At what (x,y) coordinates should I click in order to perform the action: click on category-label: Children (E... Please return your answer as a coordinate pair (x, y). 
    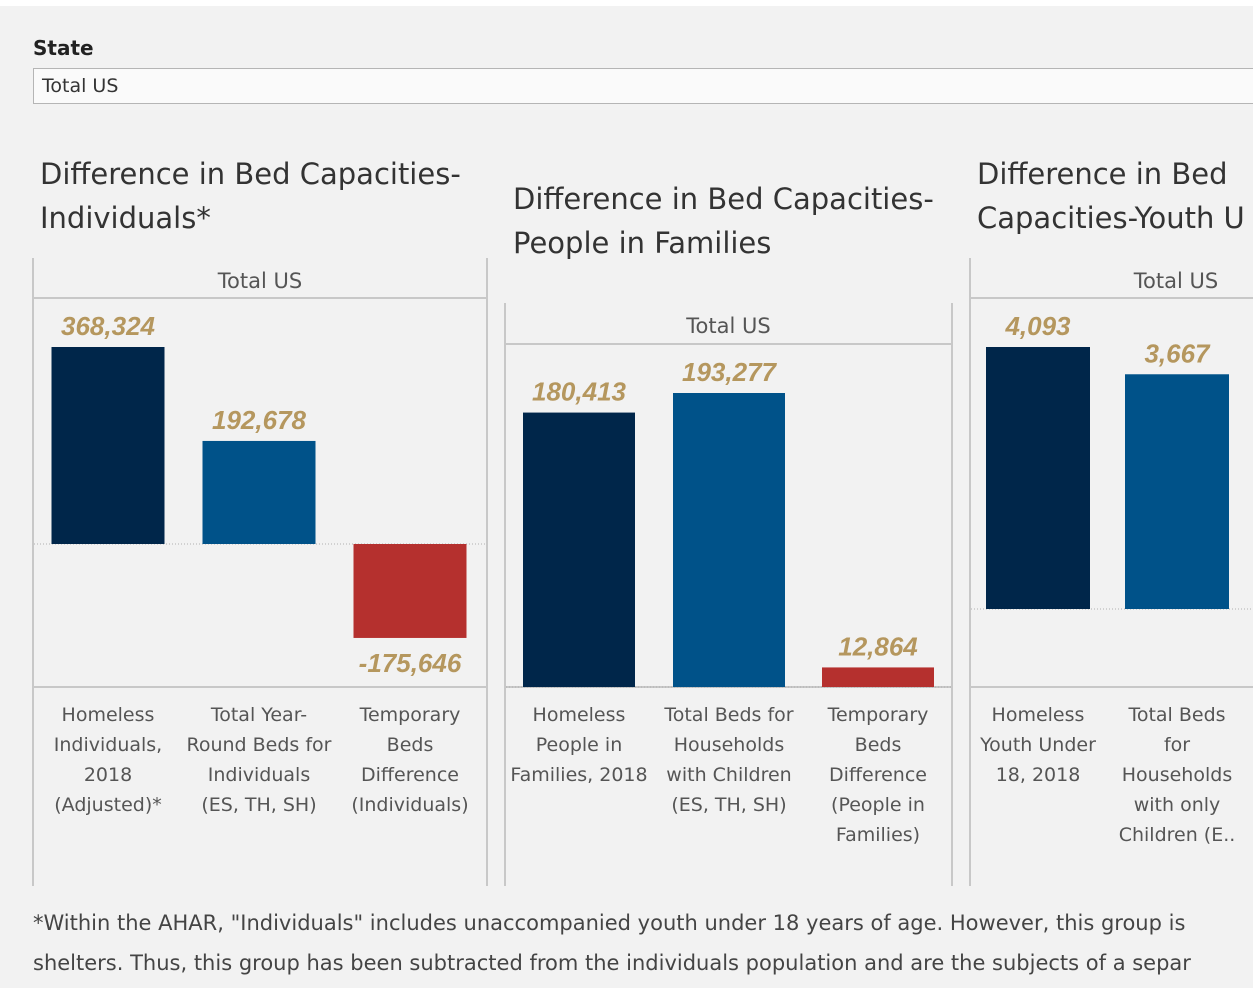
    Looking at the image, I should click on (1177, 835).